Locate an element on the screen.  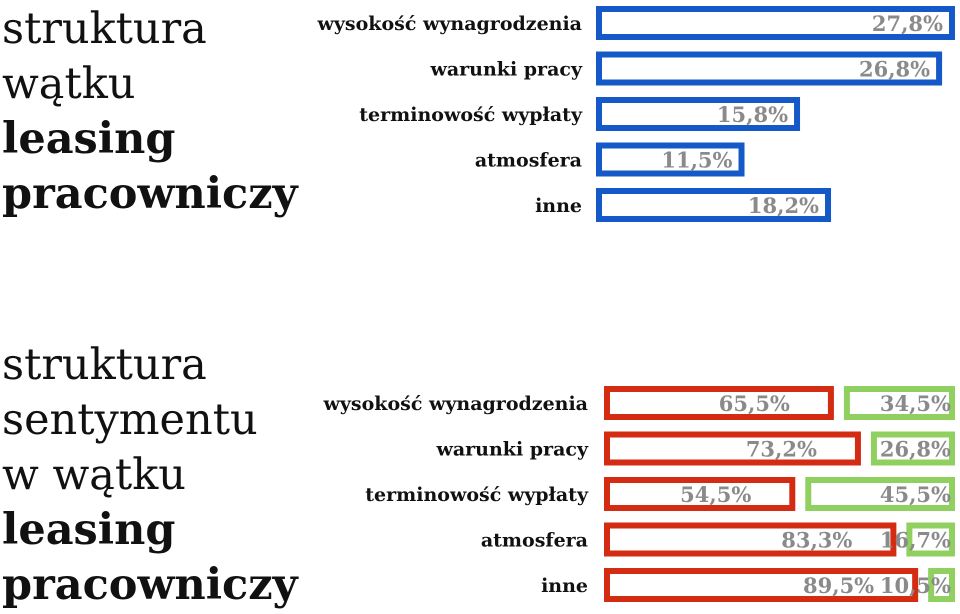
chart2-category-label: terminowość wypłaty is located at coordinates (477, 495).